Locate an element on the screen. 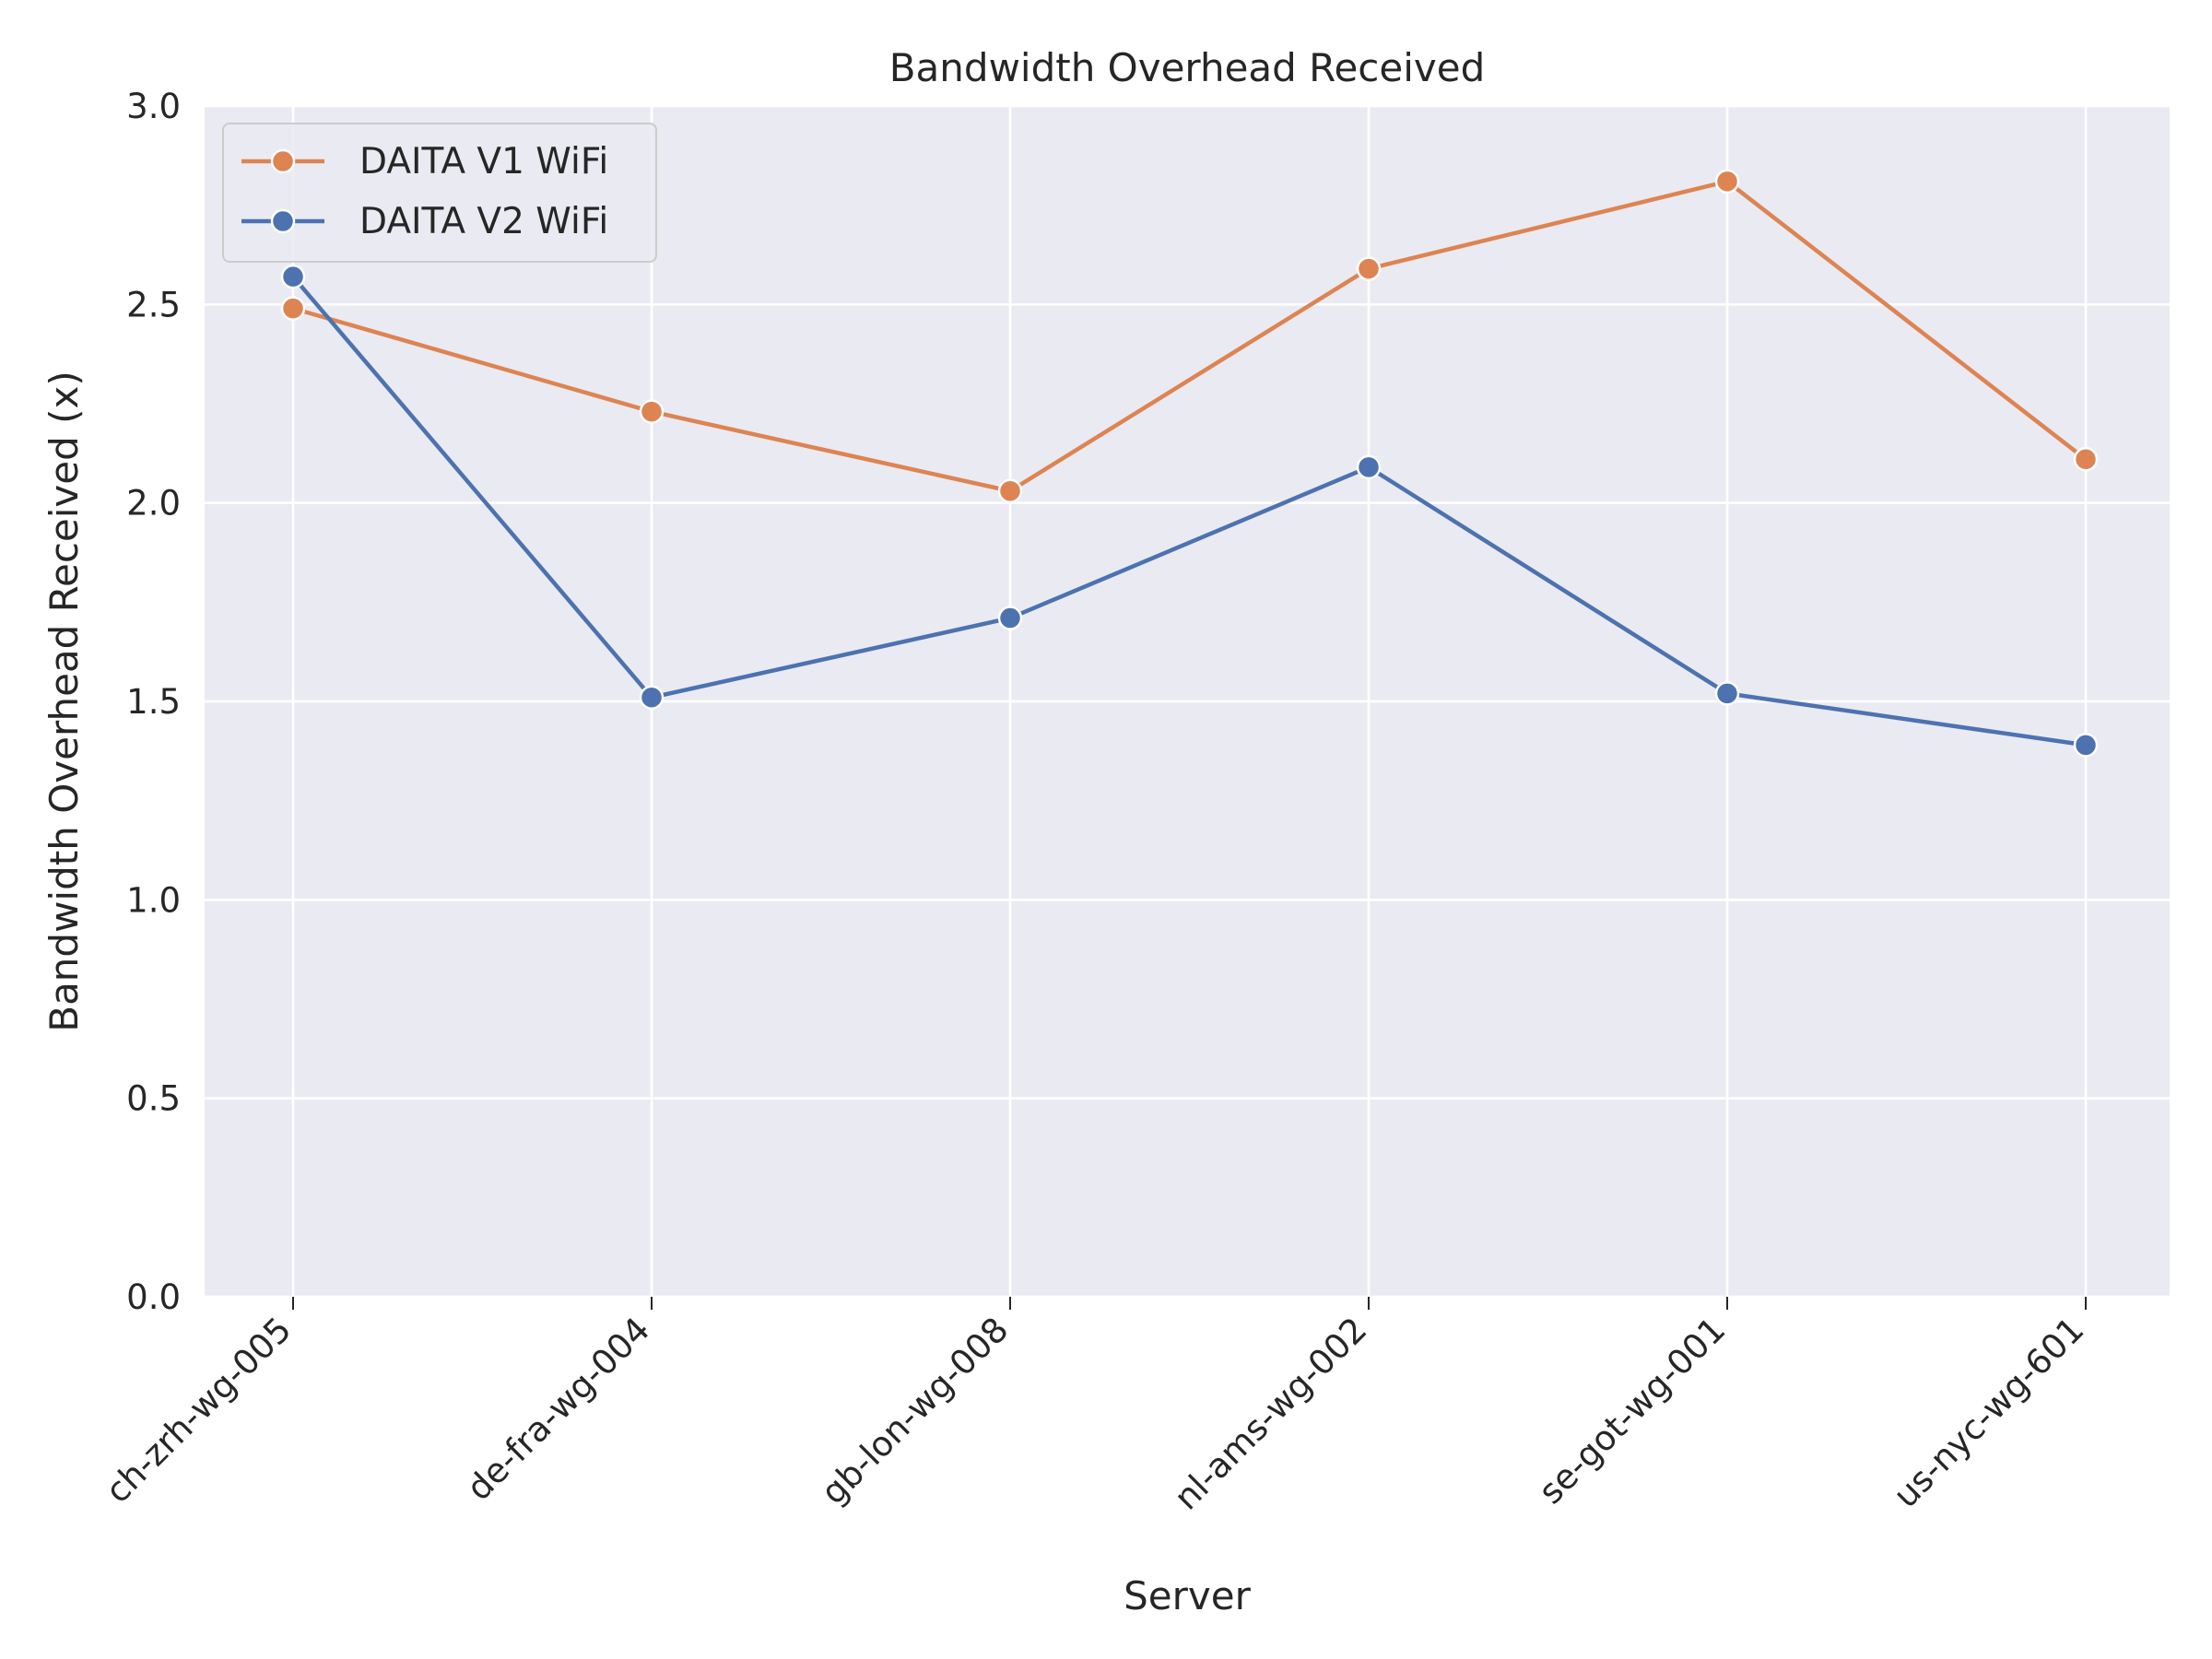 The height and width of the screenshot is (1659, 2212). y-axis-ticks: 0.0 0.5 1.0 1.5 2.0 2.5 3.0 is located at coordinates (153, 702).